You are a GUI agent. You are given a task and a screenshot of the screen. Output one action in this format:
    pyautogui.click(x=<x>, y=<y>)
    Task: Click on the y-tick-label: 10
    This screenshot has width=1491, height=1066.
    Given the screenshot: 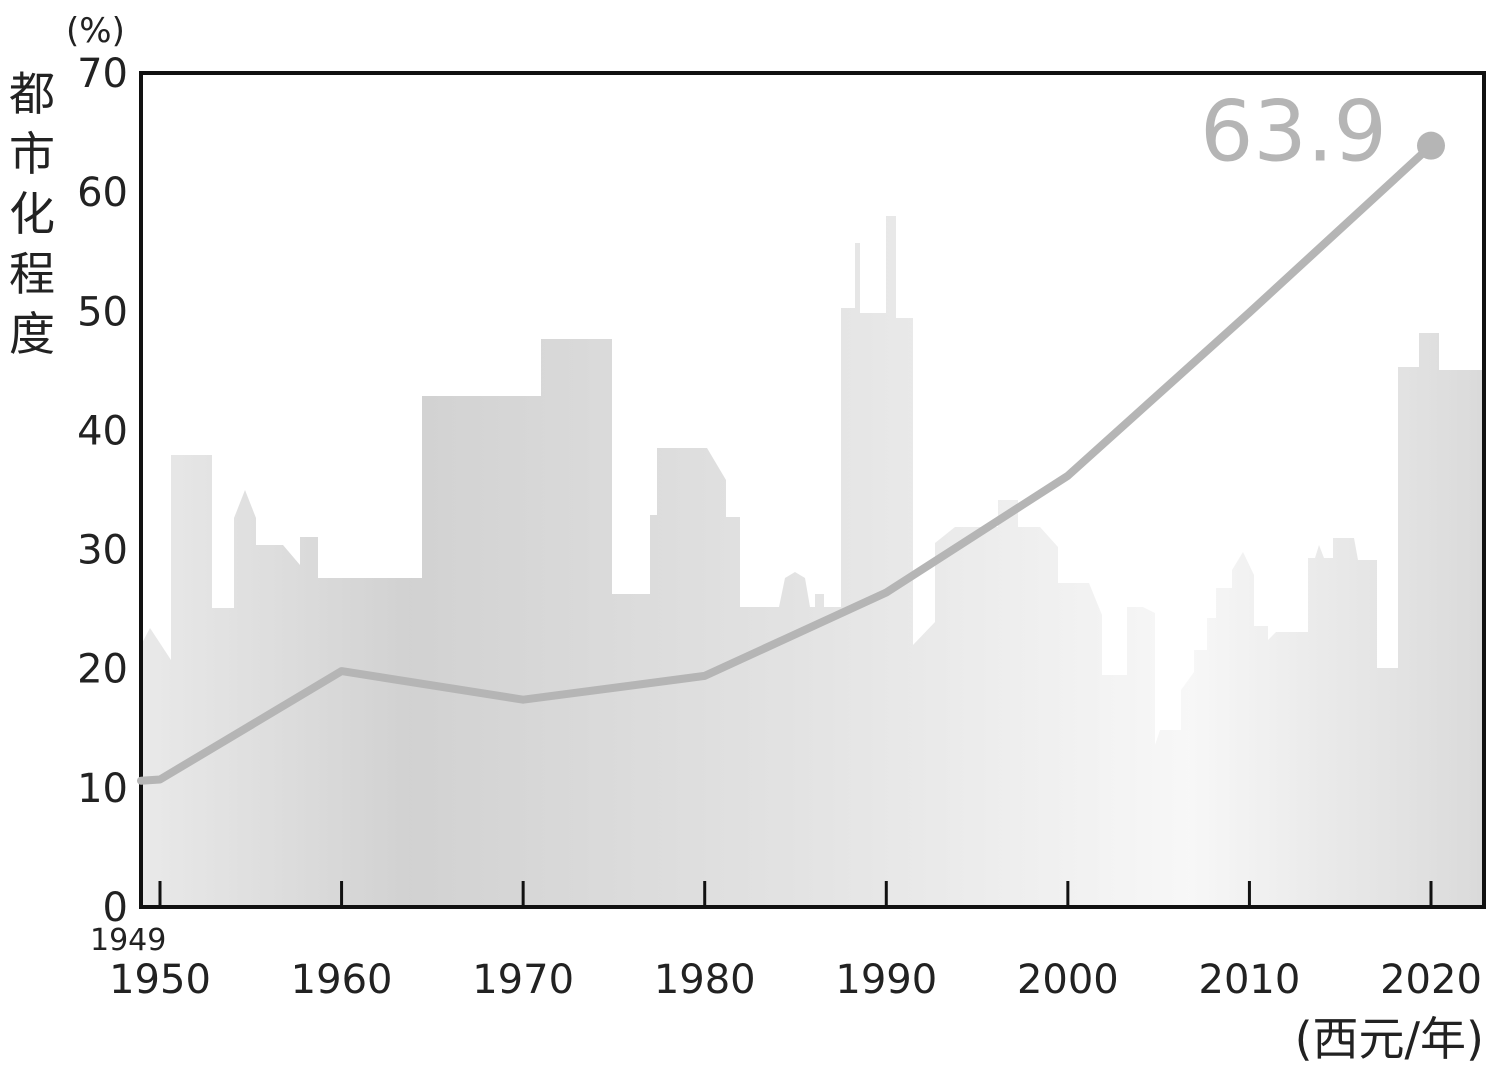 What is the action you would take?
    pyautogui.click(x=102, y=789)
    